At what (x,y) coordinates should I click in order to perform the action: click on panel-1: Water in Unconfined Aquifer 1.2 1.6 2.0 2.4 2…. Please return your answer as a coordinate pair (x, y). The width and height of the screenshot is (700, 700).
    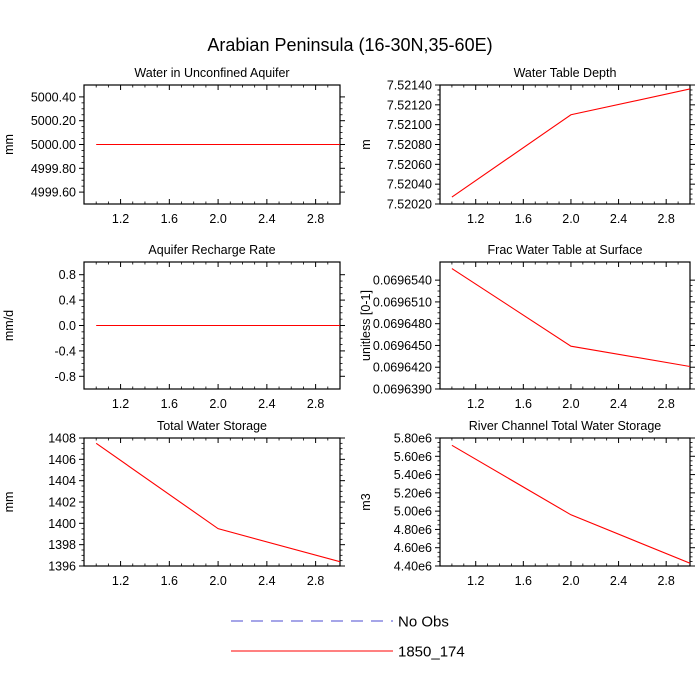
    Looking at the image, I should click on (173, 146).